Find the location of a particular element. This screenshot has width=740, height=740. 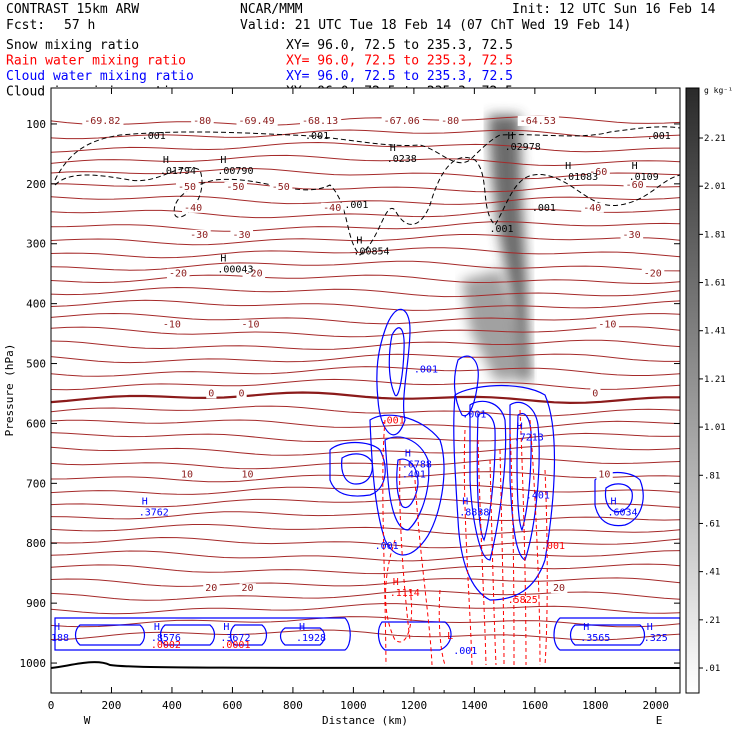

x-tick-label: 1600 is located at coordinates (535, 705).